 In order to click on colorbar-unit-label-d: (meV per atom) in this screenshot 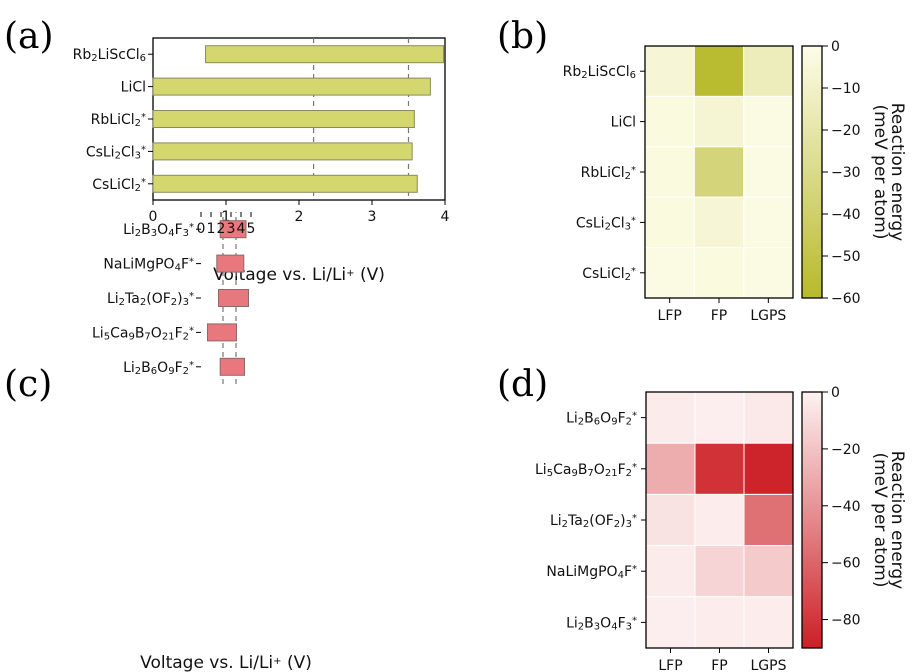, I will do `click(880, 519)`.